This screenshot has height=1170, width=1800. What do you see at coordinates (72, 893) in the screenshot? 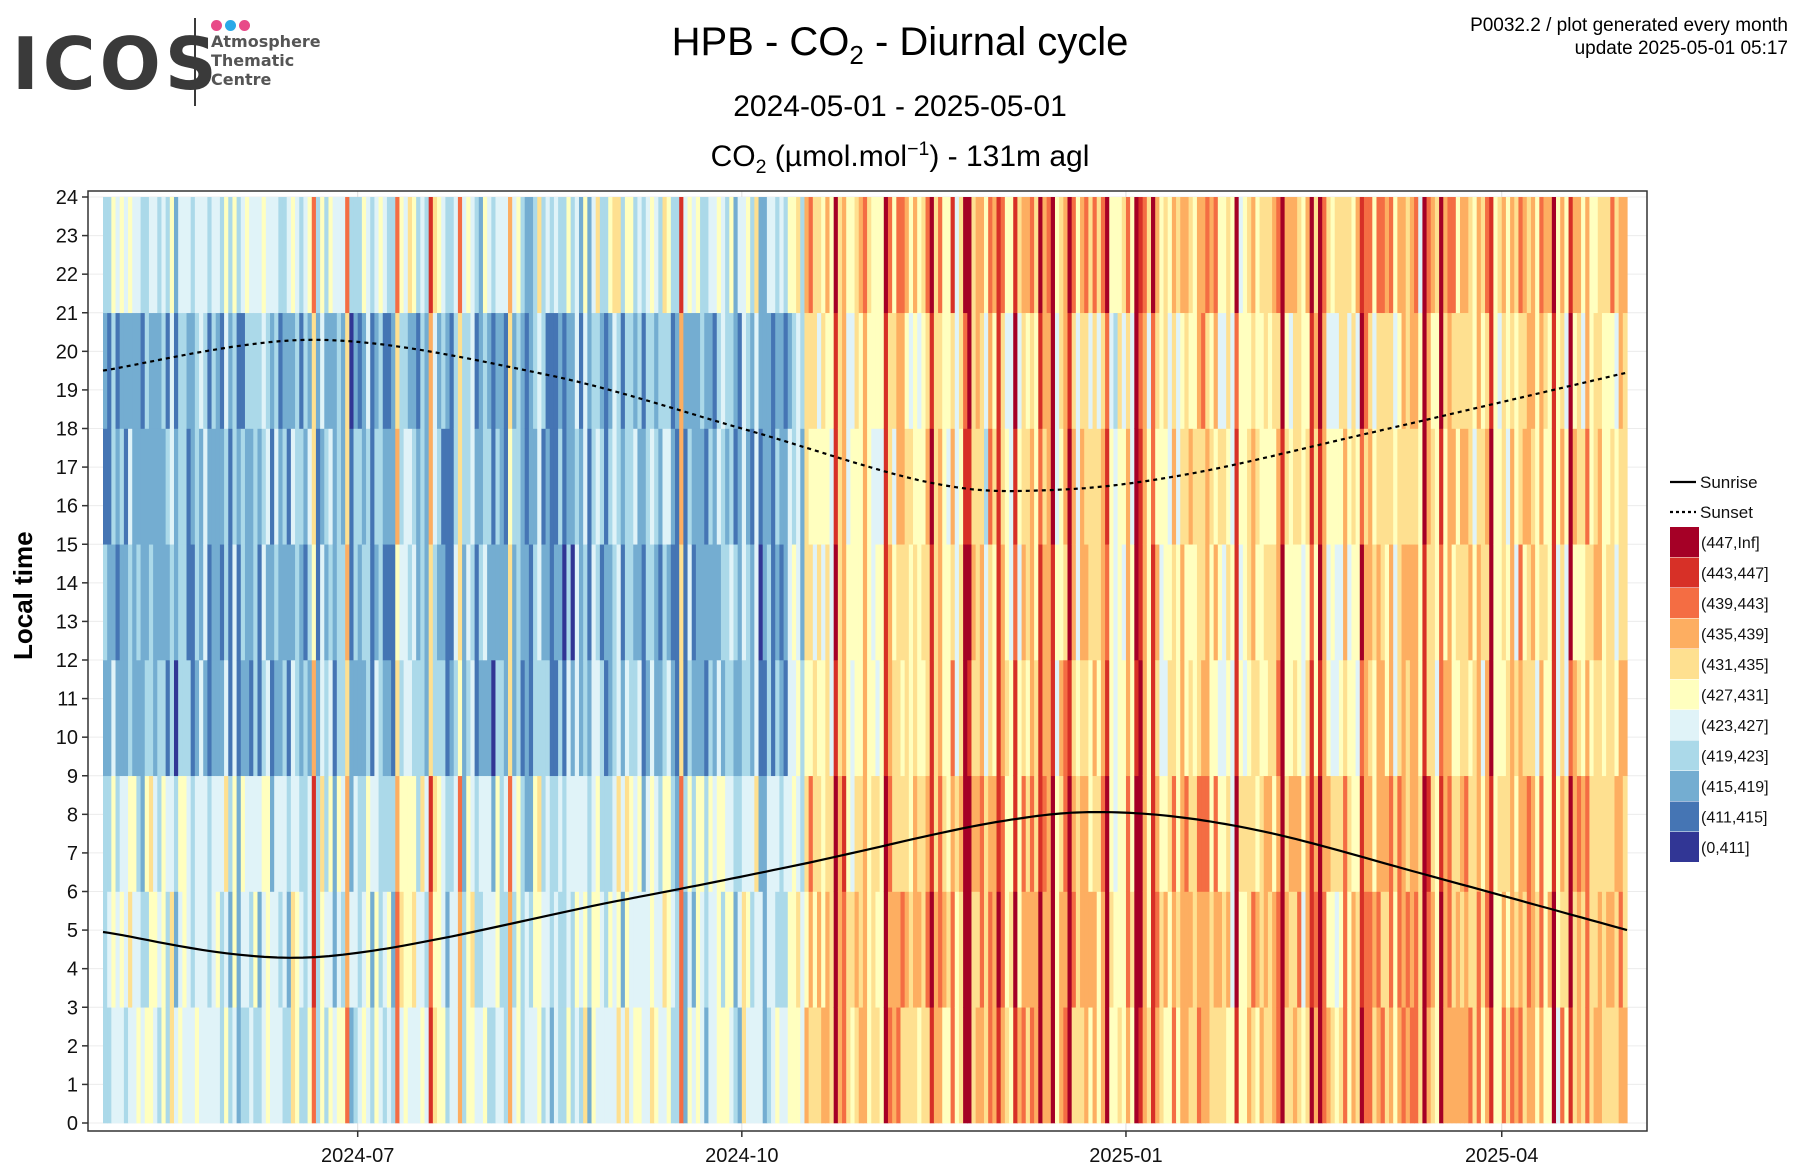
I see `y-tick-label: 6` at bounding box center [72, 893].